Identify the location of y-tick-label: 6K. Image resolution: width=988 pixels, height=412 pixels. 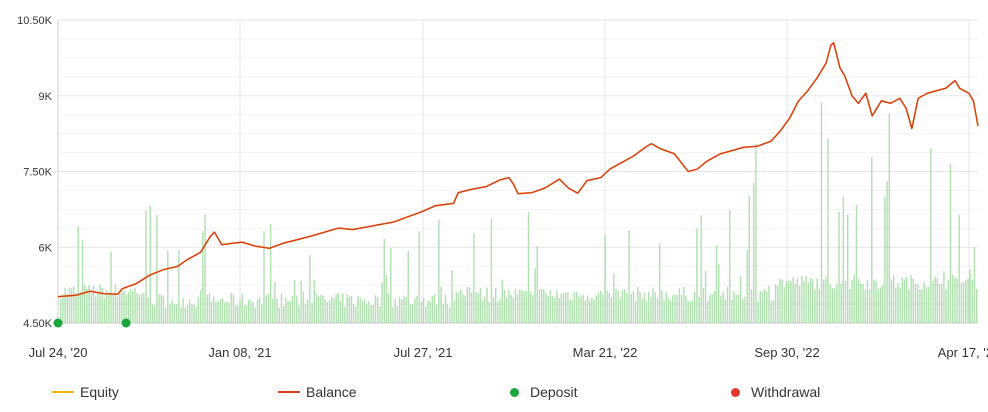
(46, 248).